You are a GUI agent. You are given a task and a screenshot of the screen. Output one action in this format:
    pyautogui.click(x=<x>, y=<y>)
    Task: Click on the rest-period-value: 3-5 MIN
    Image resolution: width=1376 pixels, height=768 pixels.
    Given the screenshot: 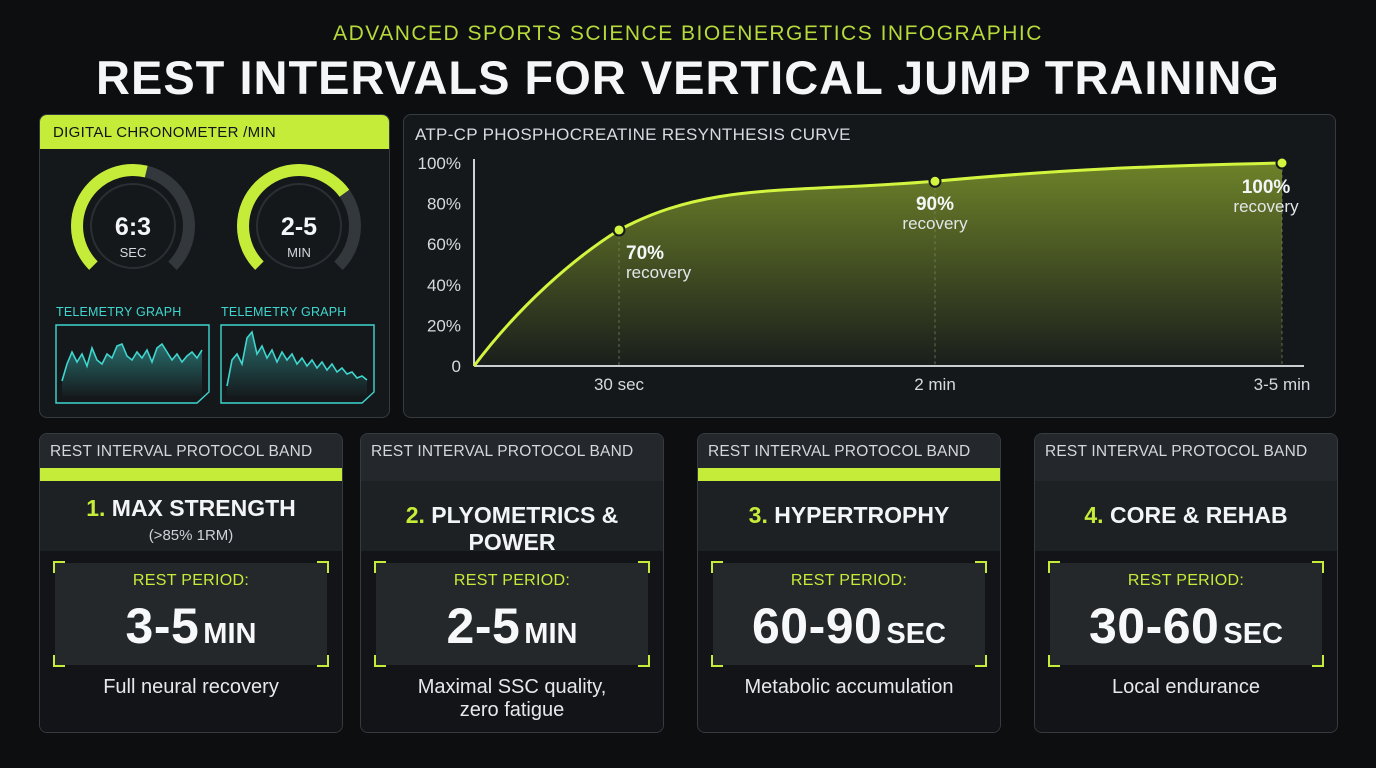 What is the action you would take?
    pyautogui.click(x=191, y=626)
    